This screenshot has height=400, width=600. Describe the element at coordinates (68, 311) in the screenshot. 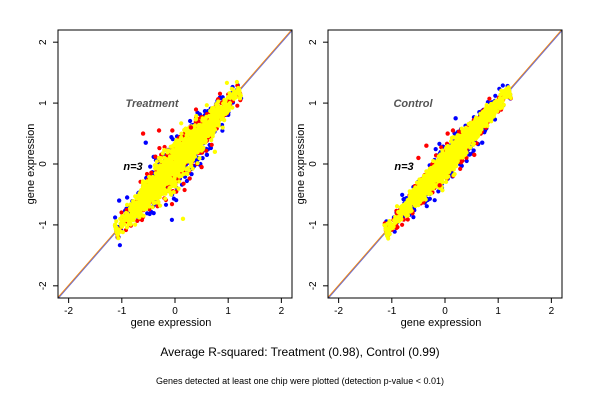

I see `x-tick-label: -2` at that location.